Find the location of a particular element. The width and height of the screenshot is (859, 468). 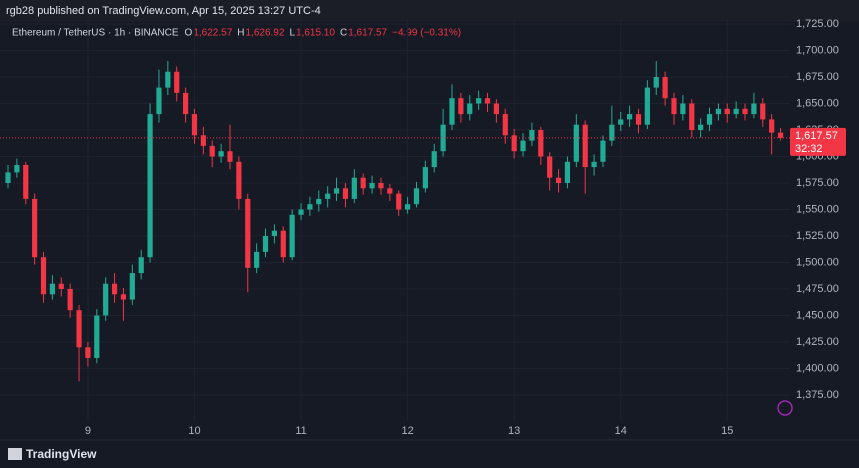

y-tick-label: 1,375.00 is located at coordinates (817, 395).